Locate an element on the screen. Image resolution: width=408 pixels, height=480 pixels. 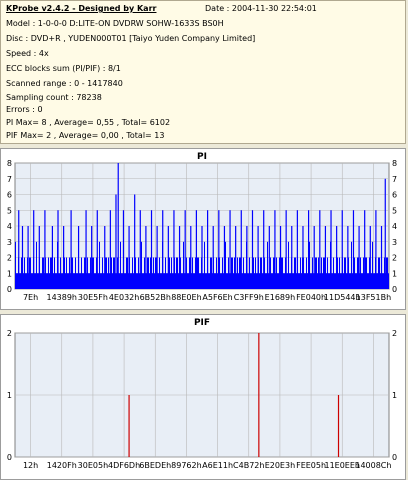
chart-title: PIF is located at coordinates (202, 323).